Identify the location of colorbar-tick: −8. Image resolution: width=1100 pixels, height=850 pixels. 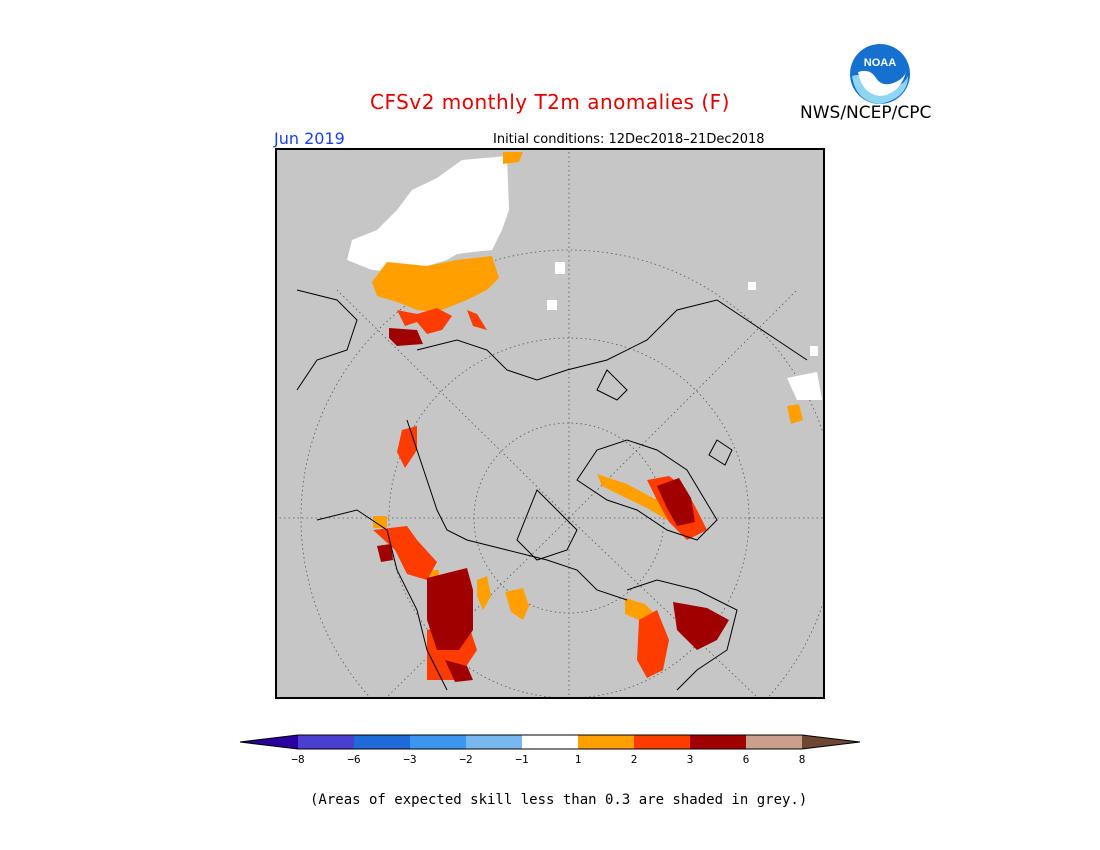
(297, 759).